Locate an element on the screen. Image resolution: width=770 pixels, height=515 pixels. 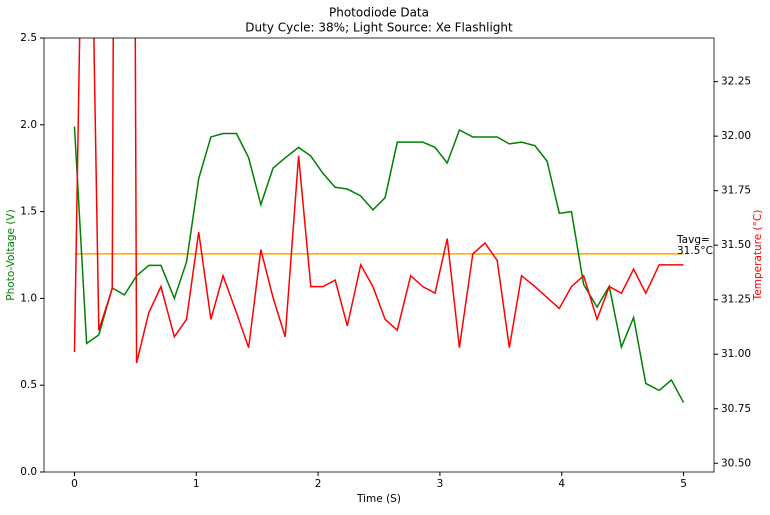
y-tick-label: 0.0 is located at coordinates (28, 472).